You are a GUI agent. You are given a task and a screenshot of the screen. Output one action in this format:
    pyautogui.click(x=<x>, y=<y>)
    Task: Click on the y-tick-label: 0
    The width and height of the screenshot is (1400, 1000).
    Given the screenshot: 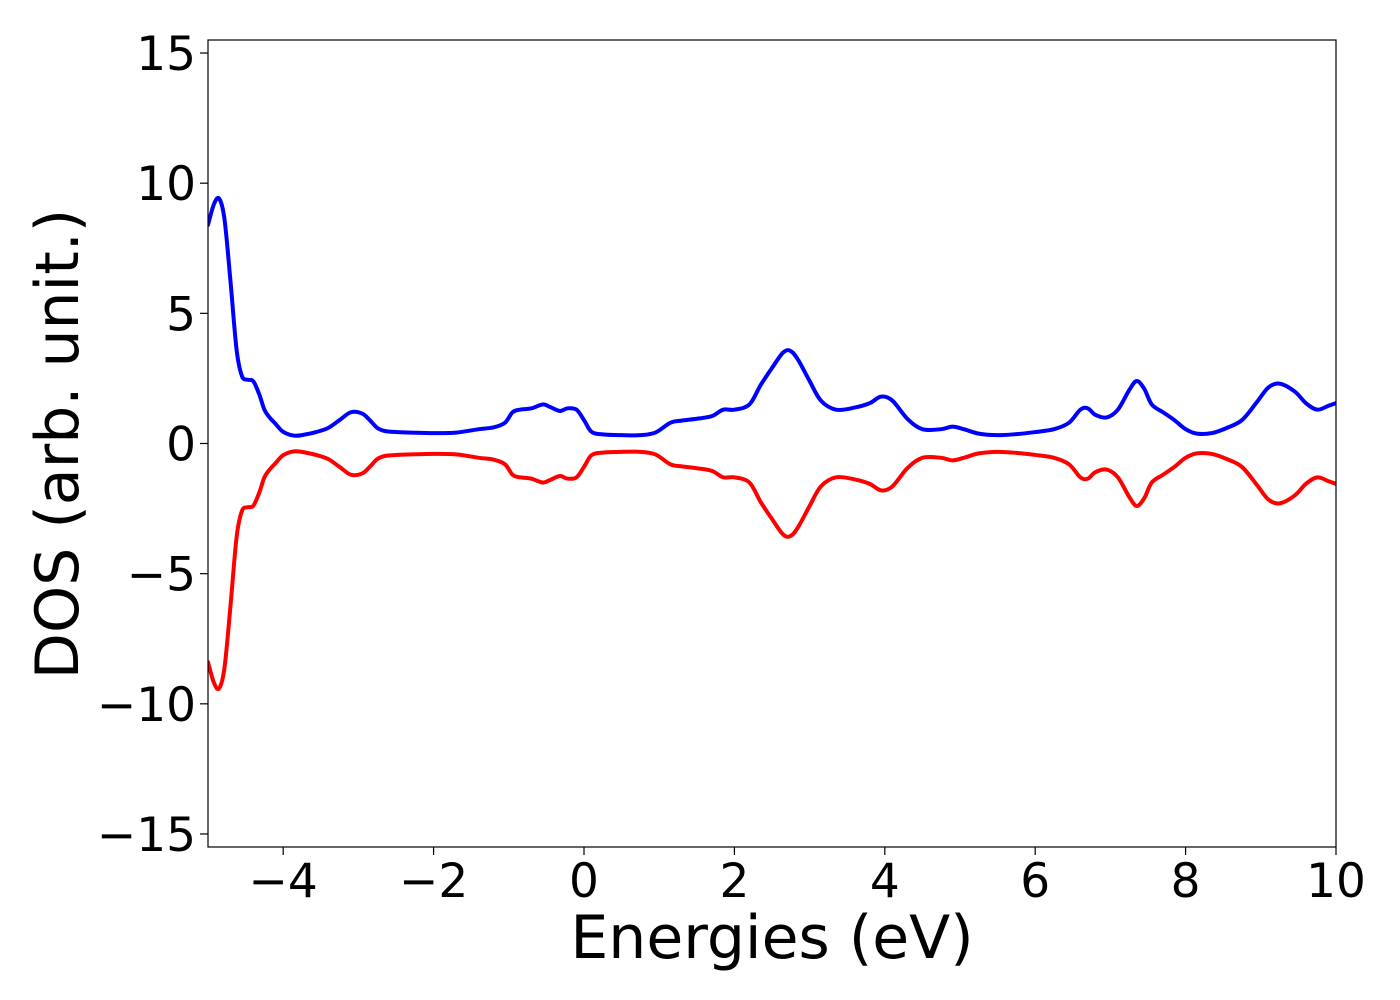 What is the action you would take?
    pyautogui.click(x=181, y=445)
    